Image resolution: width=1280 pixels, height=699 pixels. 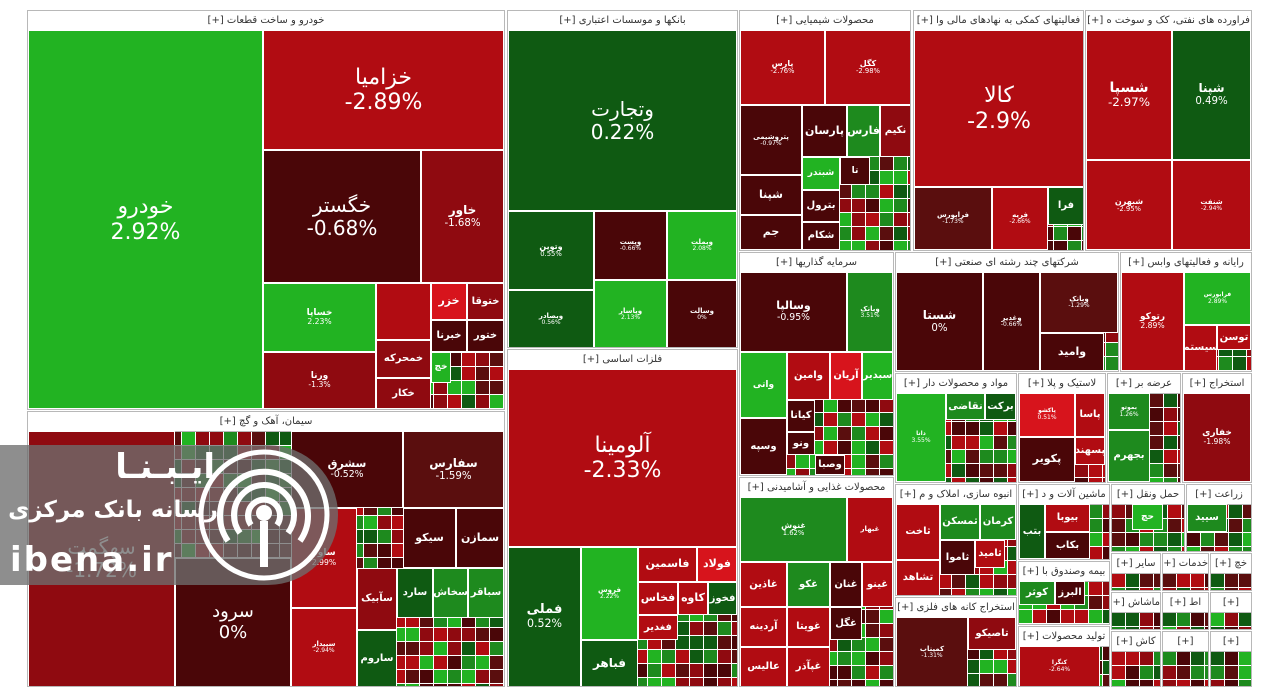 What do you see at coordinates (609, 593) in the screenshot?
I see `stock-tile: فروس 2.22%` at bounding box center [609, 593].